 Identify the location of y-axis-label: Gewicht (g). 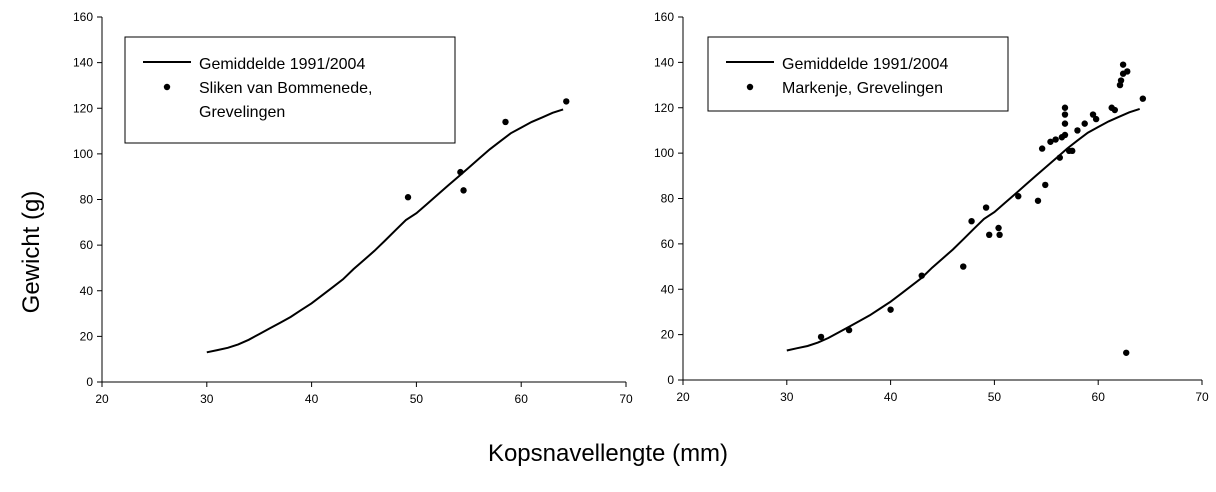
(32, 252).